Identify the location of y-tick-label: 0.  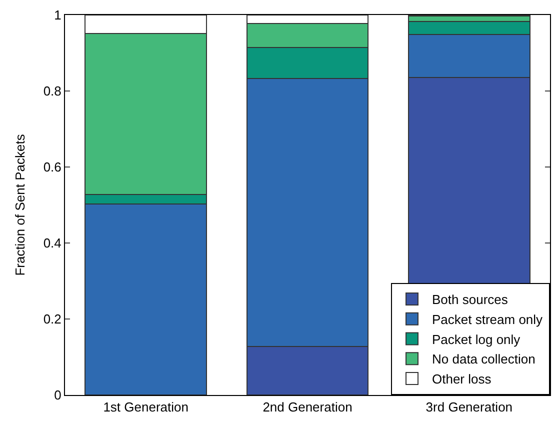
(58, 395).